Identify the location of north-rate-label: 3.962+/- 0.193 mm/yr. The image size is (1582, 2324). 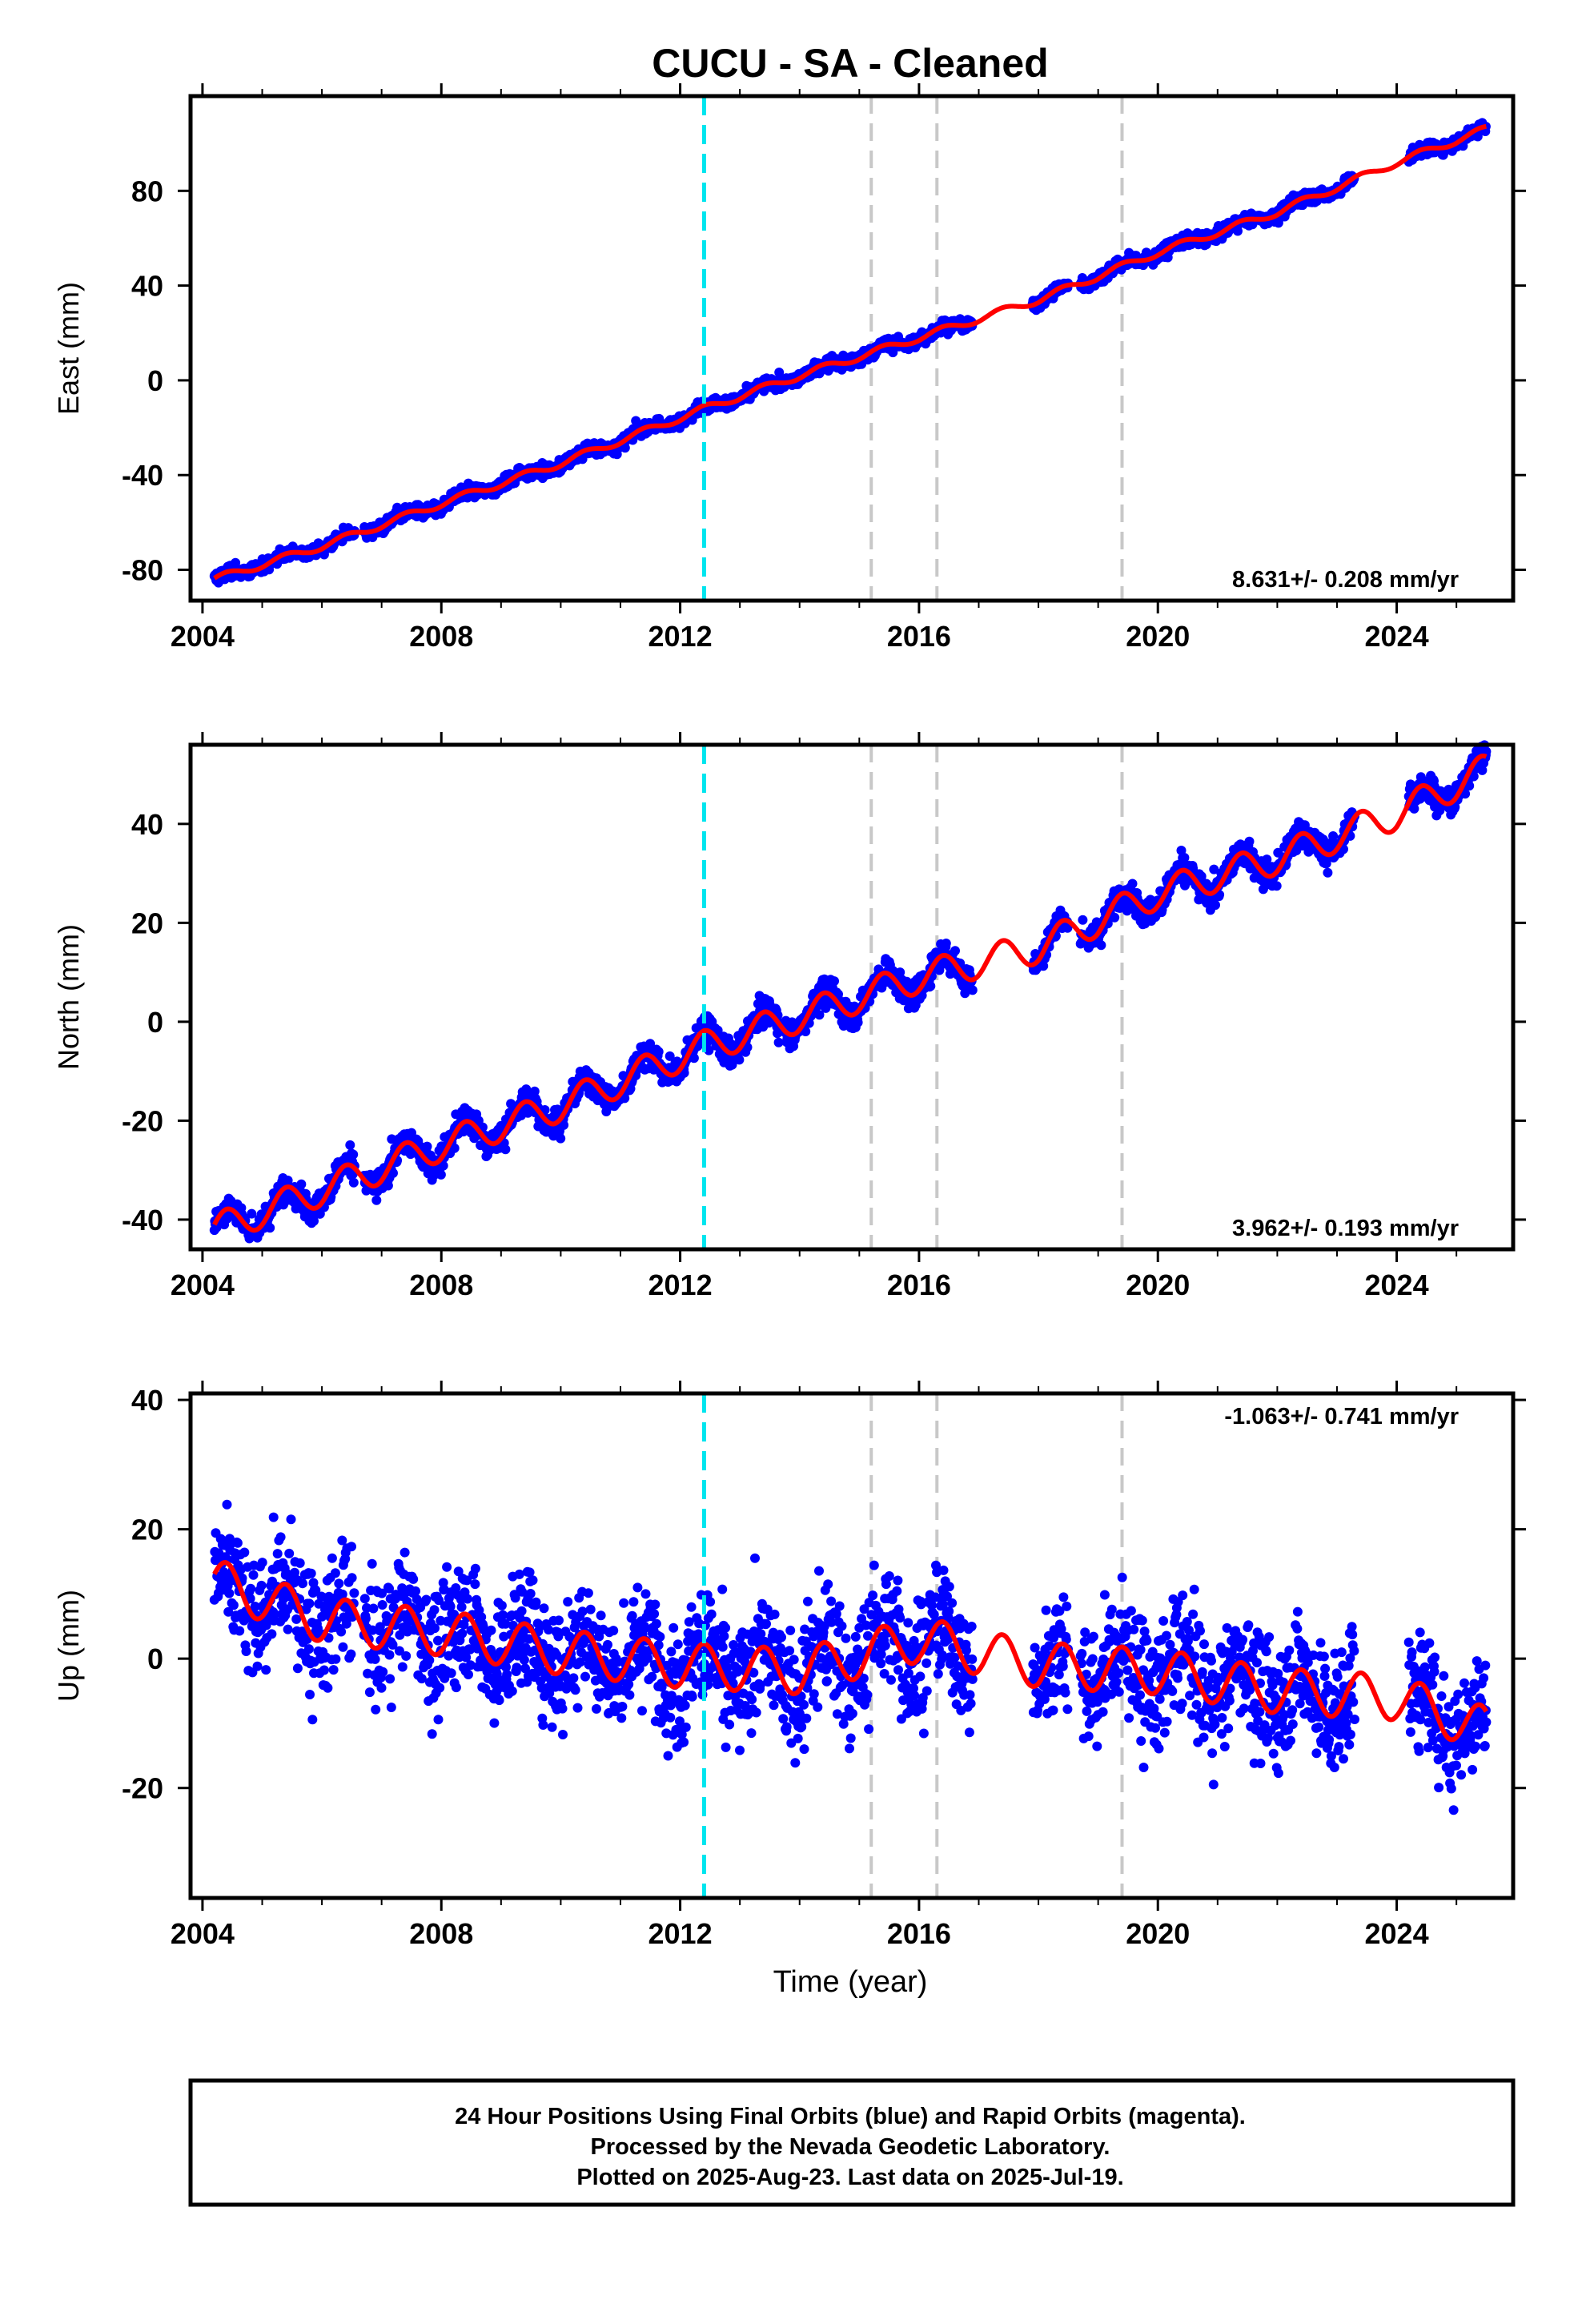
(1345, 1228).